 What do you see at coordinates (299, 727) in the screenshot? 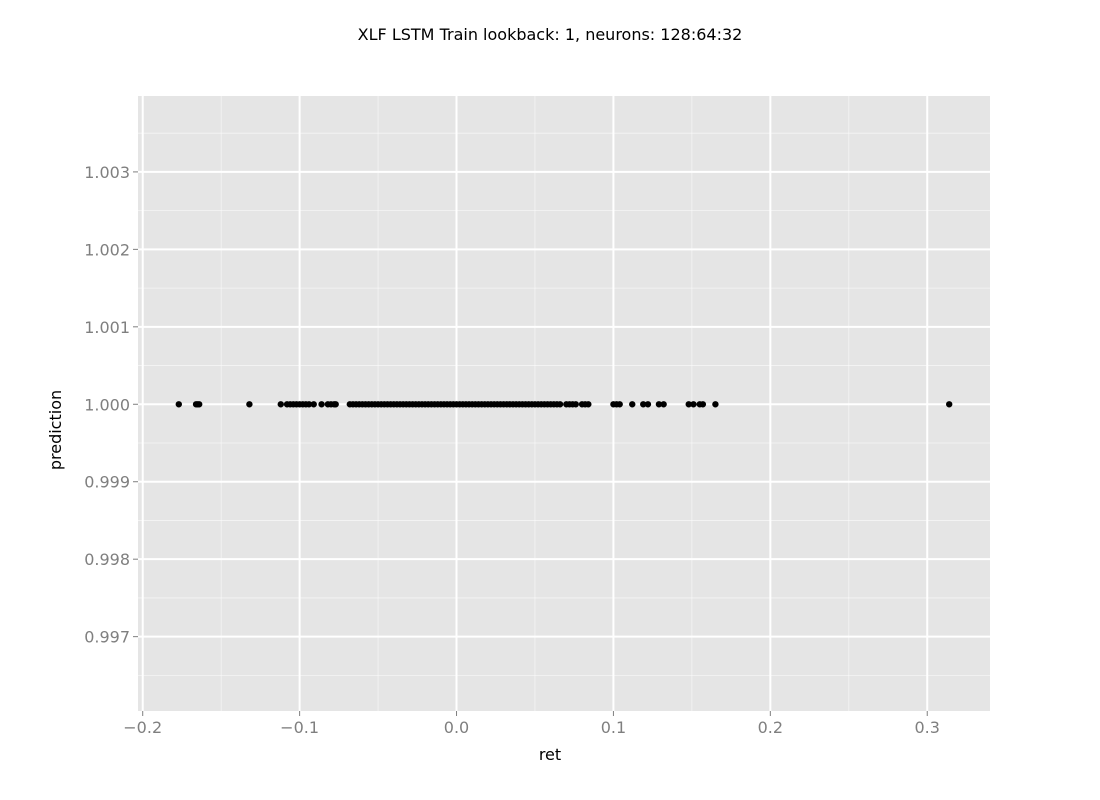
I see `x-tick-label: −0.1` at bounding box center [299, 727].